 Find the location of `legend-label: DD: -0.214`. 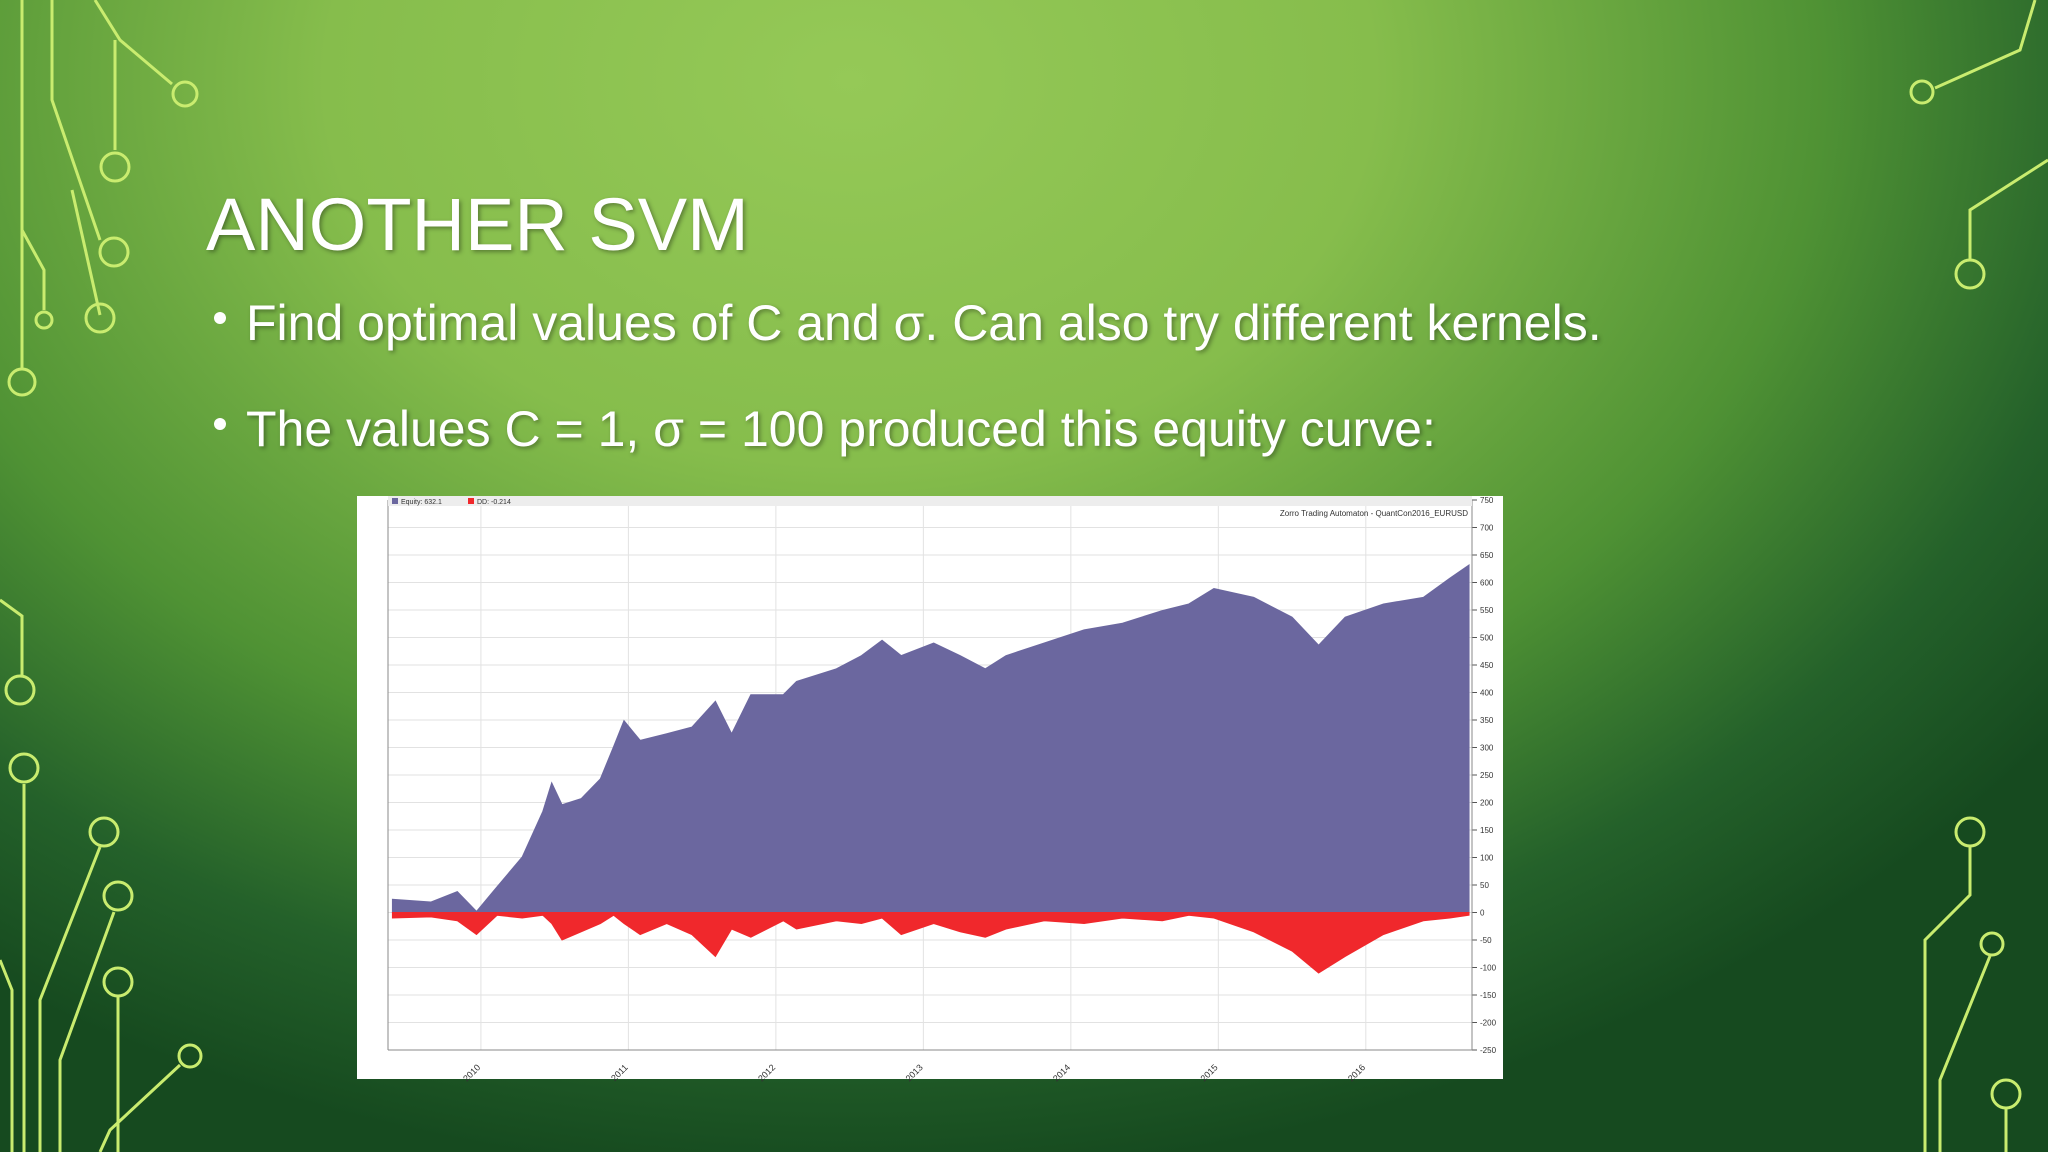

legend-label: DD: -0.214 is located at coordinates (494, 502).